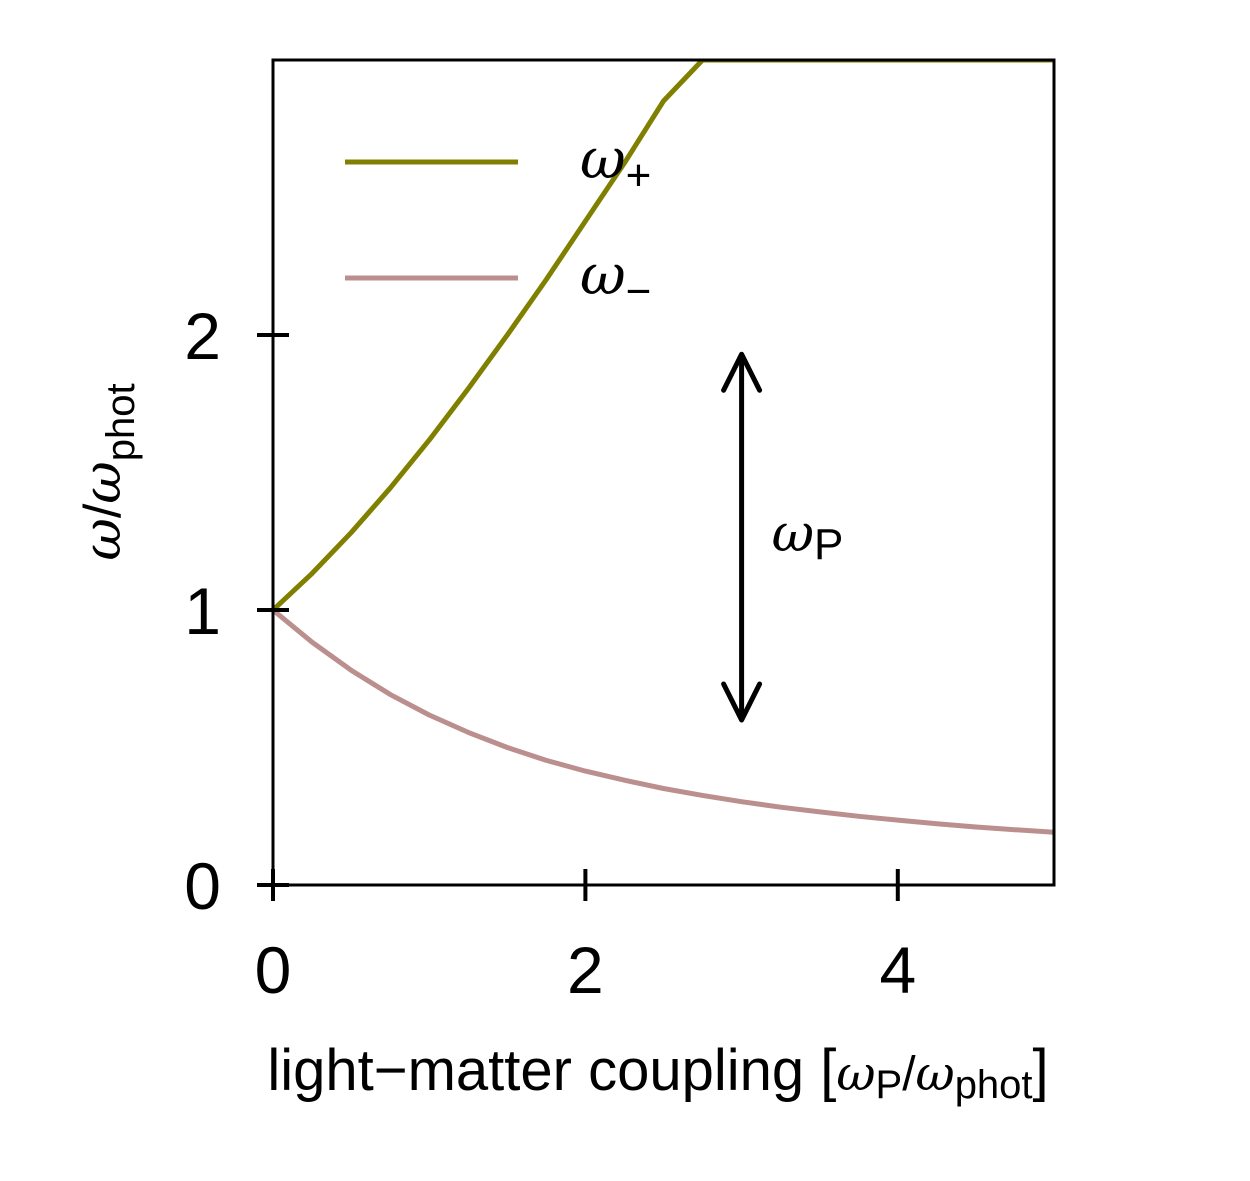 The height and width of the screenshot is (1181, 1250). I want to click on series-line-omega-minus, so click(663, 721).